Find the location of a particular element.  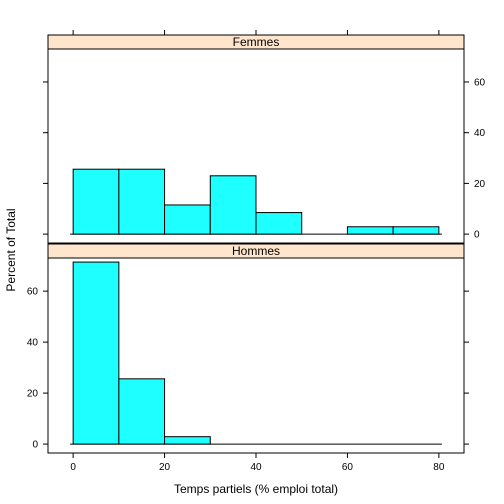

strip-label-femmes: Femmes is located at coordinates (256, 42).